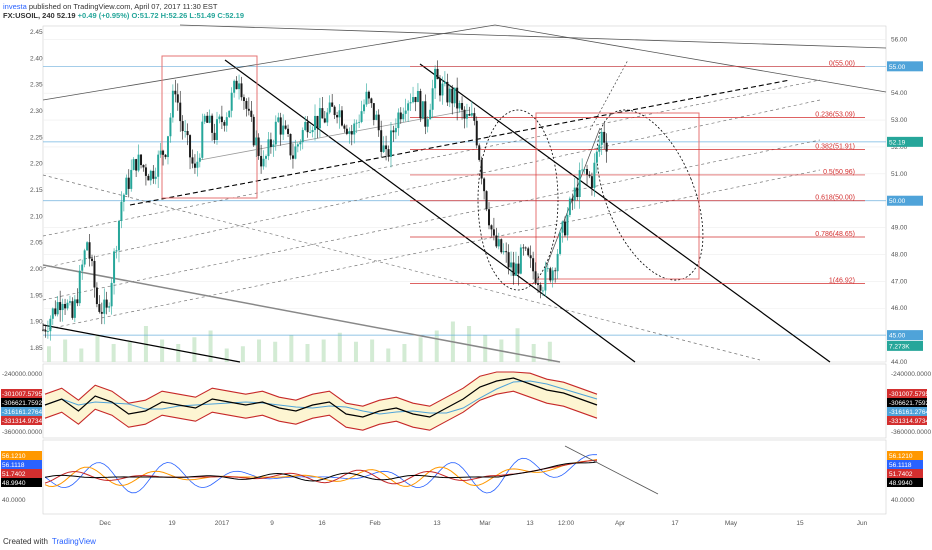 Image resolution: width=932 pixels, height=550 pixels. Describe the element at coordinates (731, 523) in the screenshot. I see `x-axis-tick: May` at that location.